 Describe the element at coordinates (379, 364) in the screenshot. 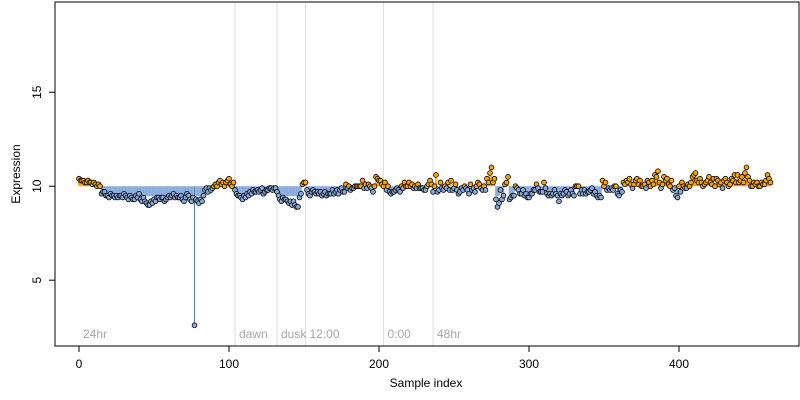

I see `x-tick-label: 200` at that location.